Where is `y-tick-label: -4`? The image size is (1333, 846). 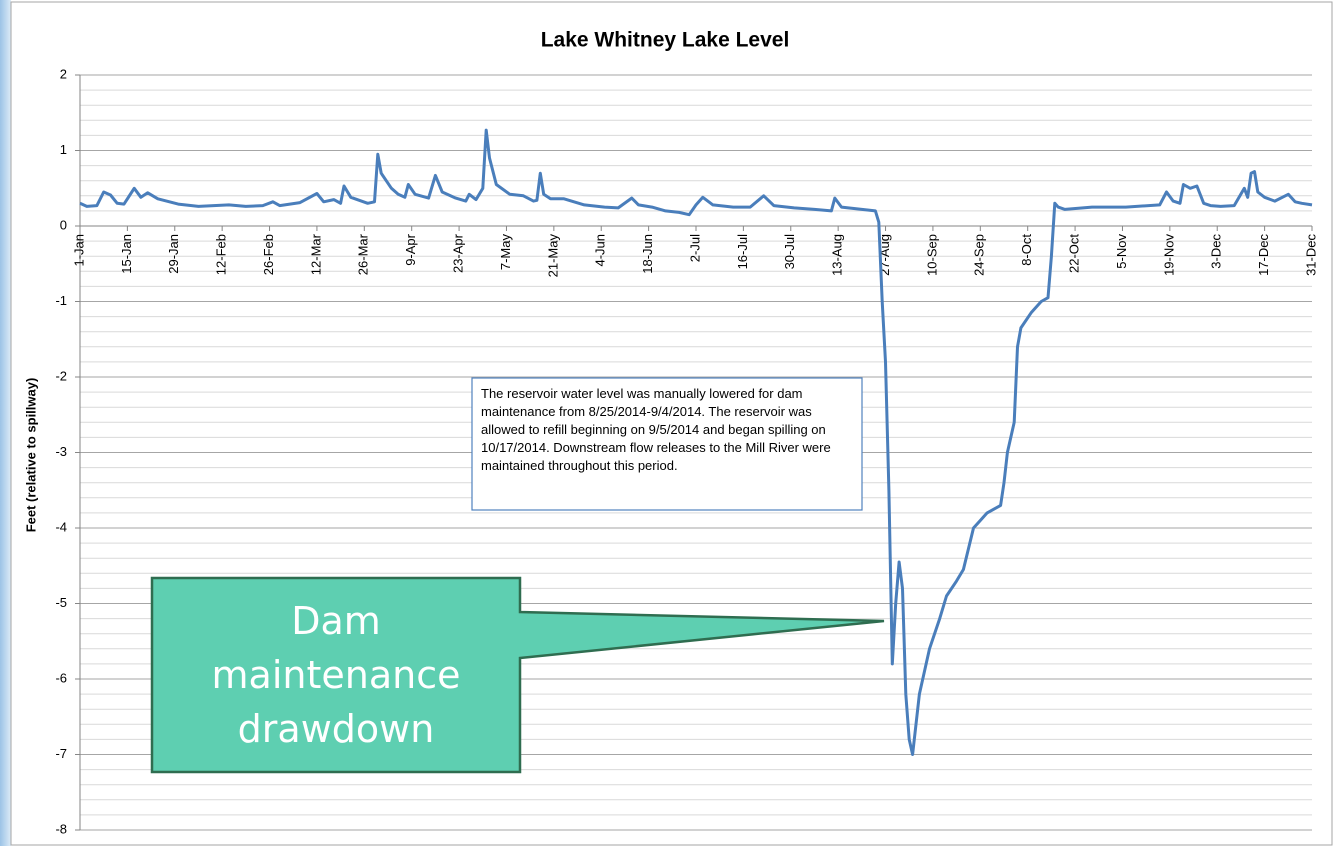 y-tick-label: -4 is located at coordinates (61, 526).